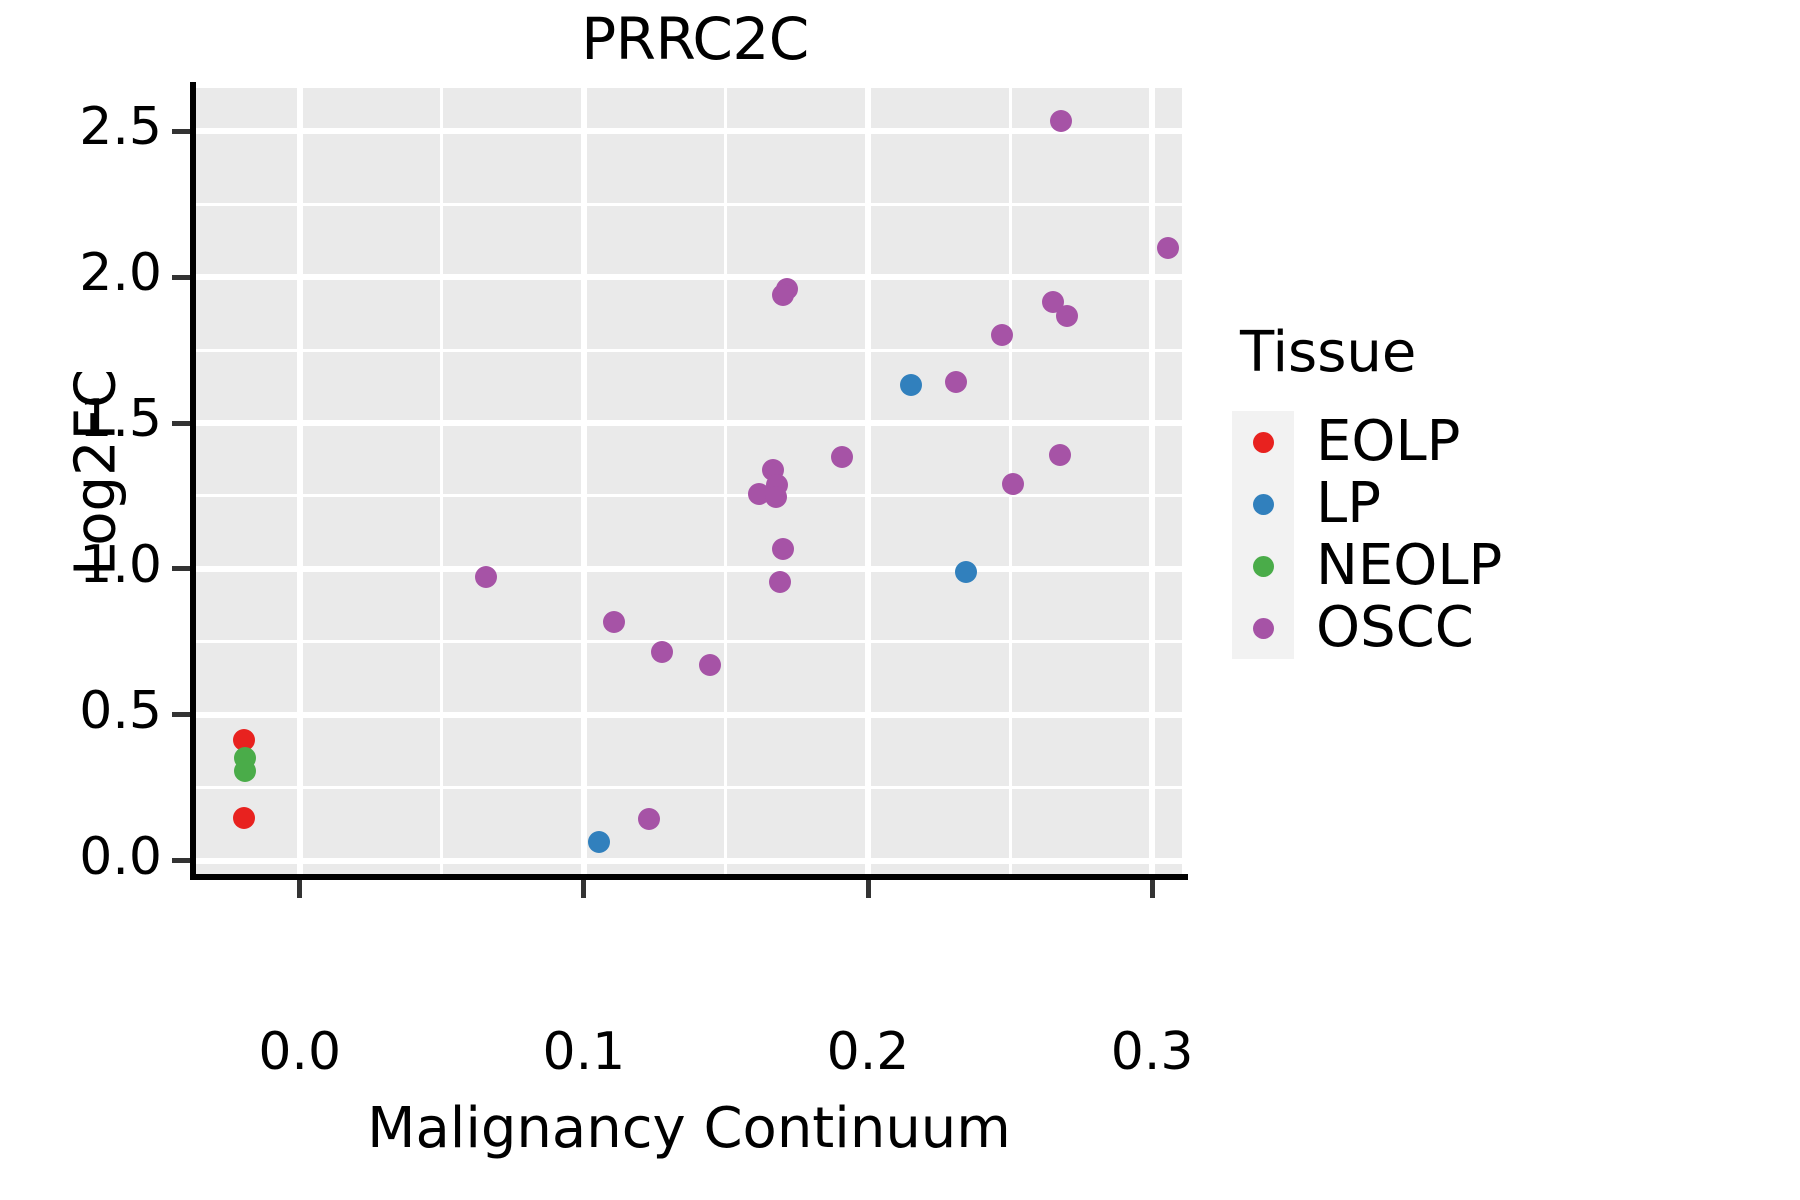 The width and height of the screenshot is (1800, 1200). What do you see at coordinates (120, 856) in the screenshot?
I see `y-tick-label: 0.0` at bounding box center [120, 856].